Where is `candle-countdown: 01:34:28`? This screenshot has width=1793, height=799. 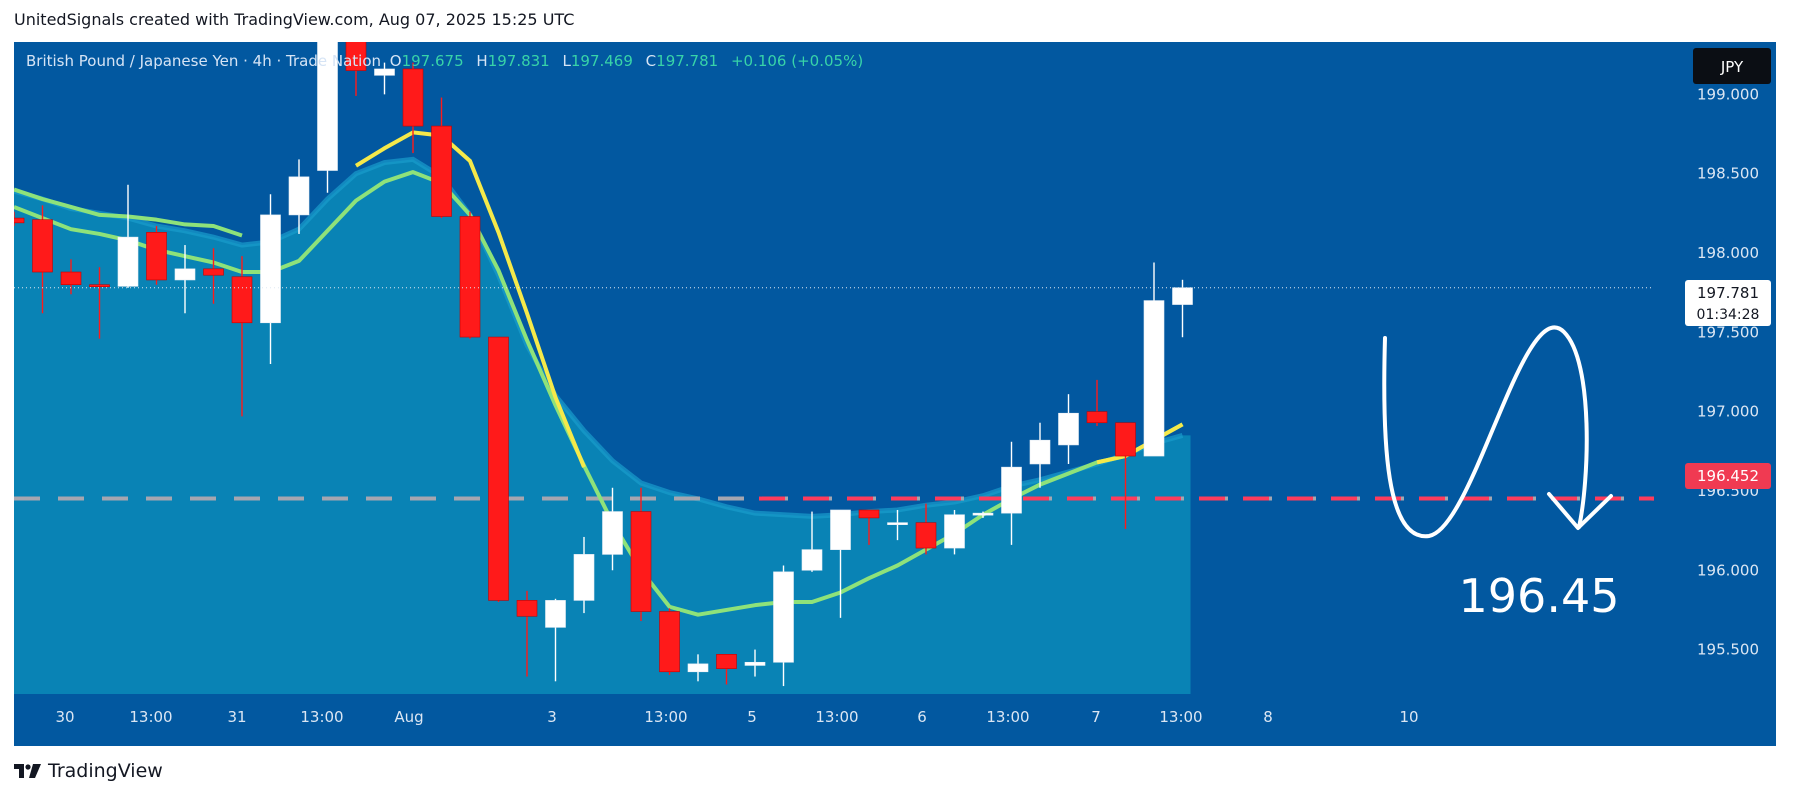 candle-countdown: 01:34:28 is located at coordinates (1728, 315).